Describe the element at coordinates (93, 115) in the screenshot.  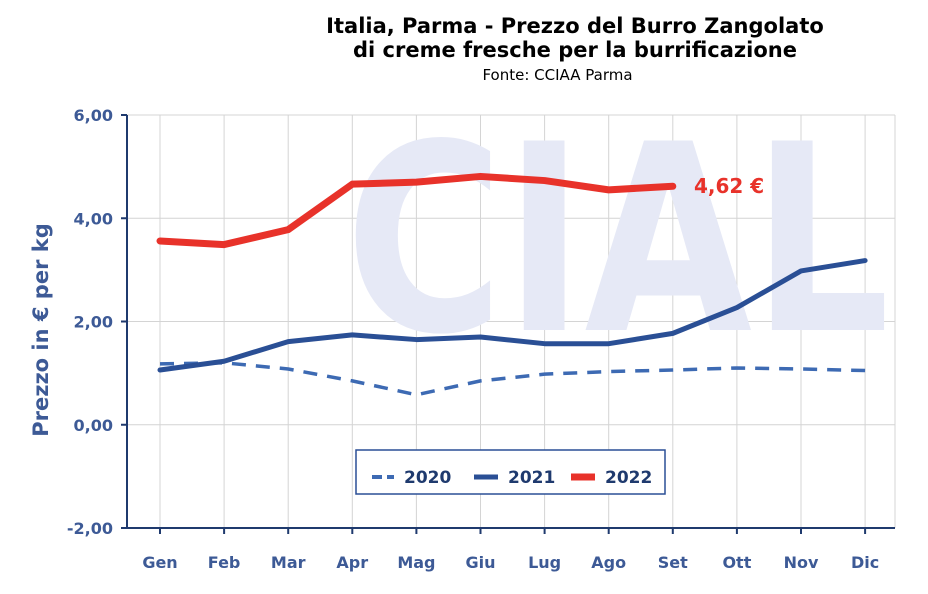
I see `y-tick-label: 6,00` at that location.